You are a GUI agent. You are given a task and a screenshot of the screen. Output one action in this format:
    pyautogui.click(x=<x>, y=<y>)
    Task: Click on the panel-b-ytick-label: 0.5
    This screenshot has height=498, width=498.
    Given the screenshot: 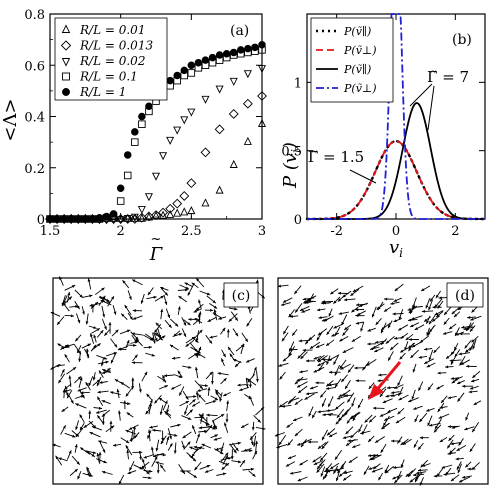 What is the action you would take?
    pyautogui.click(x=291, y=152)
    